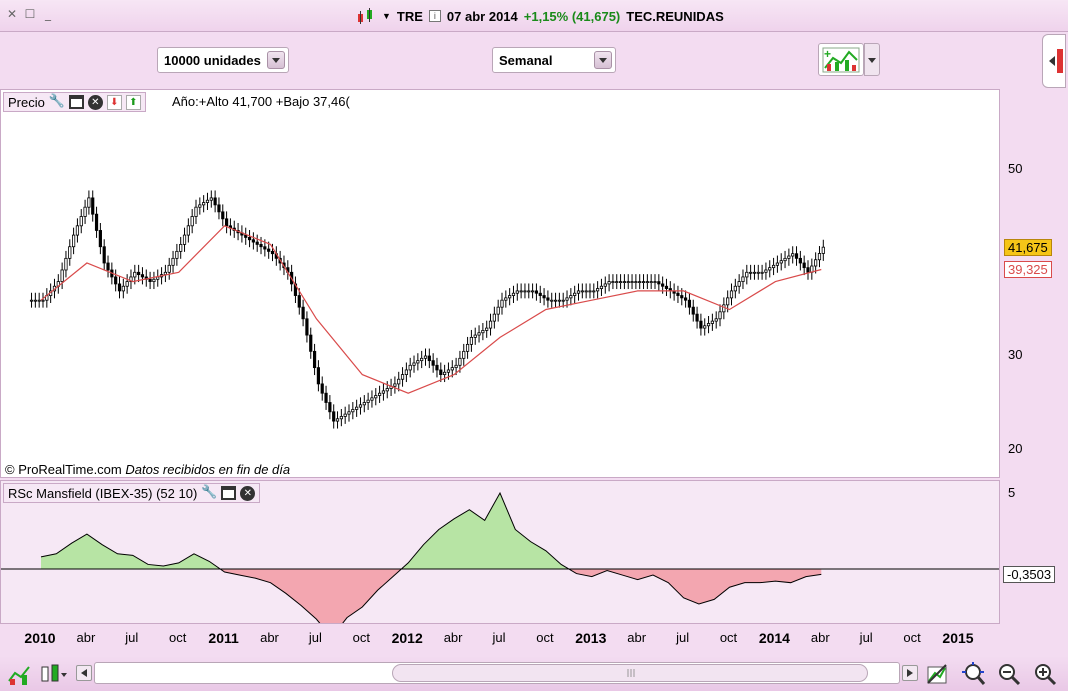  I want to click on arrow-up-icon: ⬆, so click(133, 102).